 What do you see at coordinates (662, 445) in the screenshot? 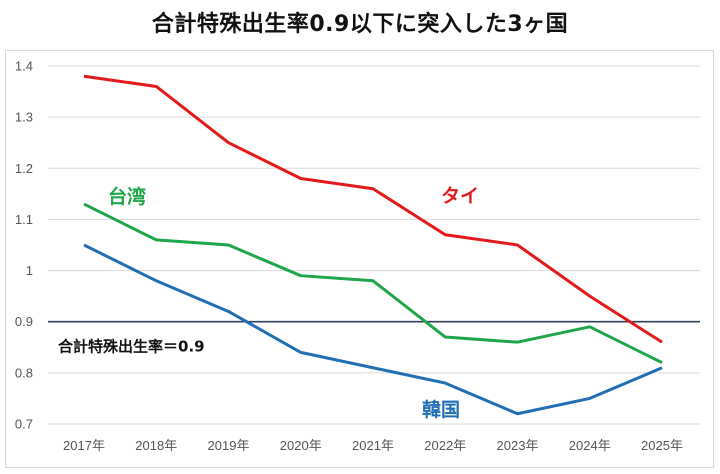
I see `x-tick-label: 2025年` at bounding box center [662, 445].